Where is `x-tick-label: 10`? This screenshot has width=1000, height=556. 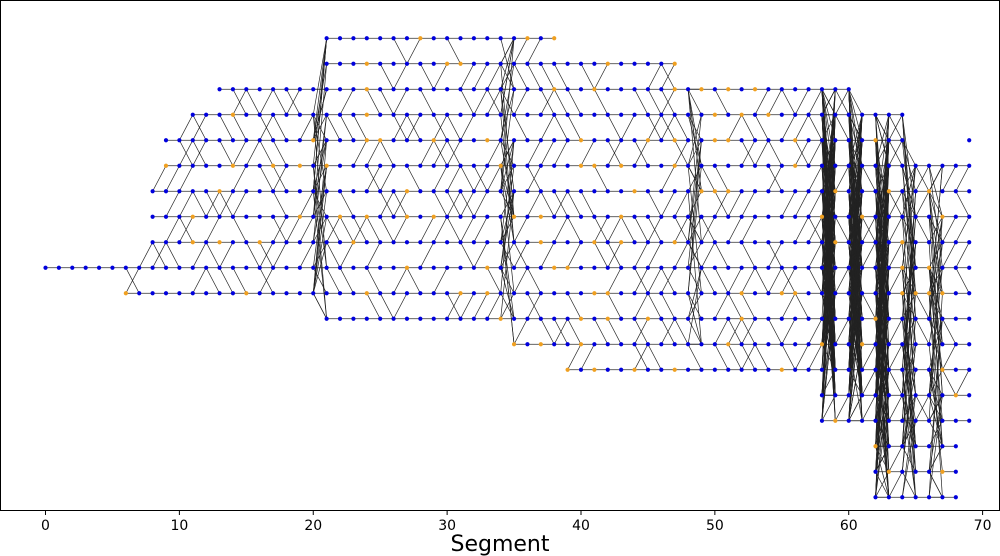 x-tick-label: 10 is located at coordinates (179, 526).